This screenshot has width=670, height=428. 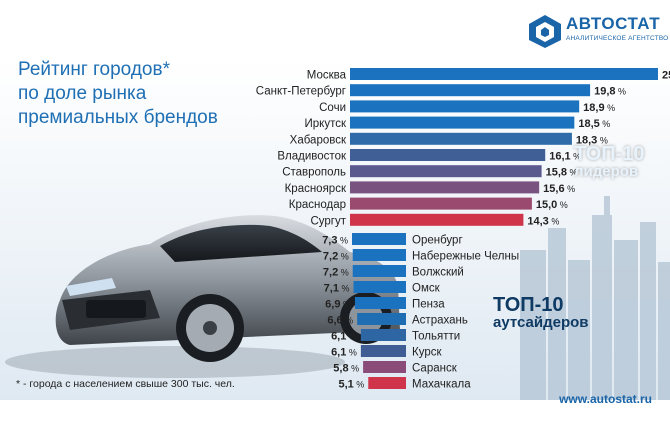 What do you see at coordinates (666, 76) in the screenshot?
I see `leader-value-label: 25,4 %` at bounding box center [666, 76].